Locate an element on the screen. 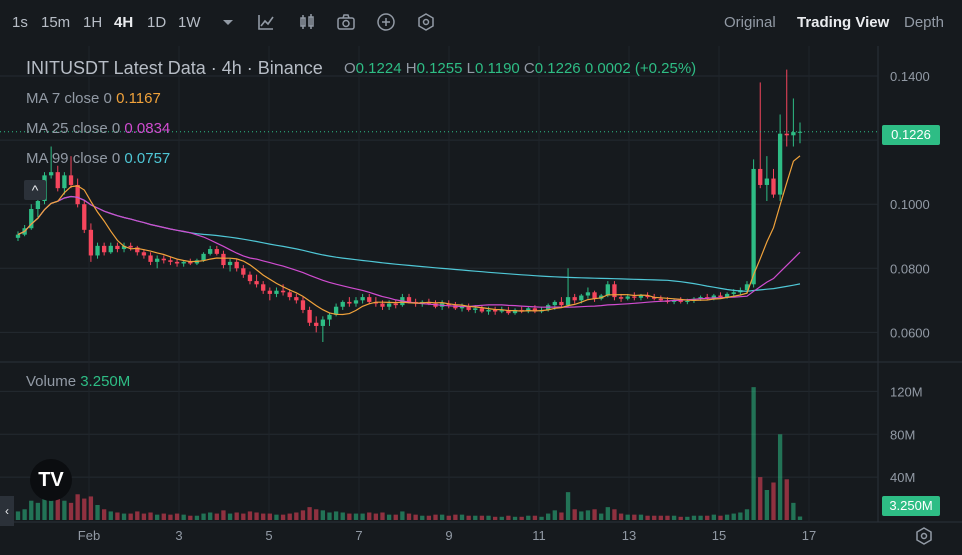 Image resolution: width=962 pixels, height=555 pixels. time-tick-label: Feb is located at coordinates (89, 535).